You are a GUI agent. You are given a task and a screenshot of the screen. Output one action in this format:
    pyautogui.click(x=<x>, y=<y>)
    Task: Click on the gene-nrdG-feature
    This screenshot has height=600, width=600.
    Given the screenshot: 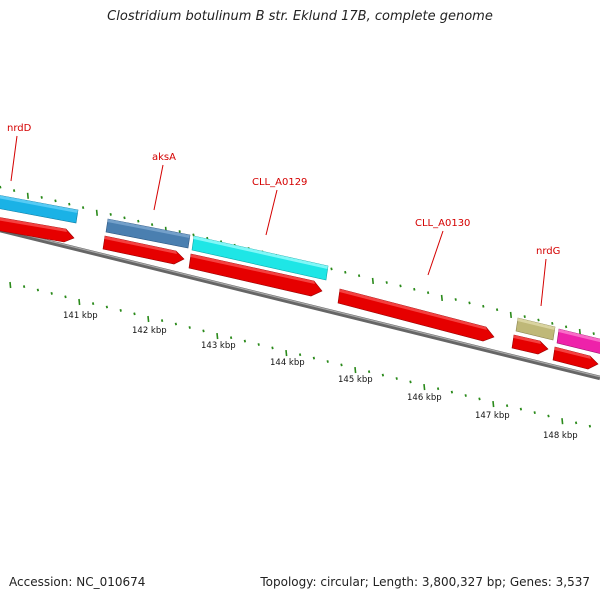 What is the action you would take?
    pyautogui.click(x=535, y=329)
    